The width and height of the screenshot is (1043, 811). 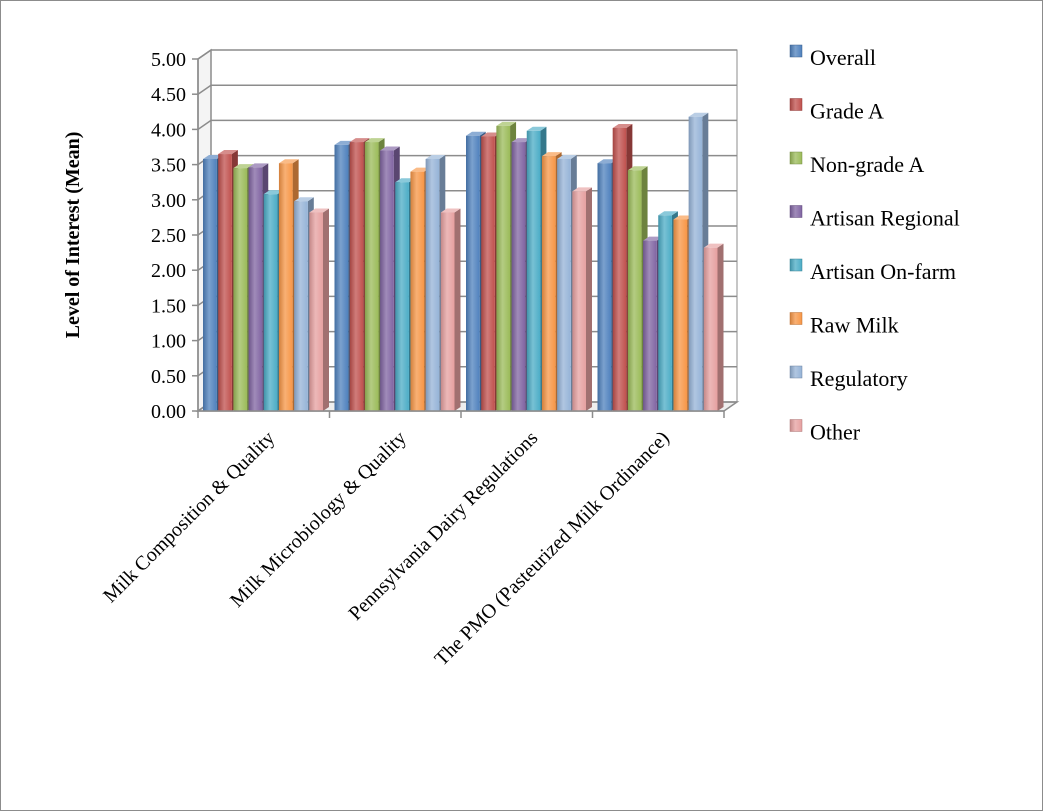 I want to click on legend-item: Artisan On-farm, so click(x=872, y=271).